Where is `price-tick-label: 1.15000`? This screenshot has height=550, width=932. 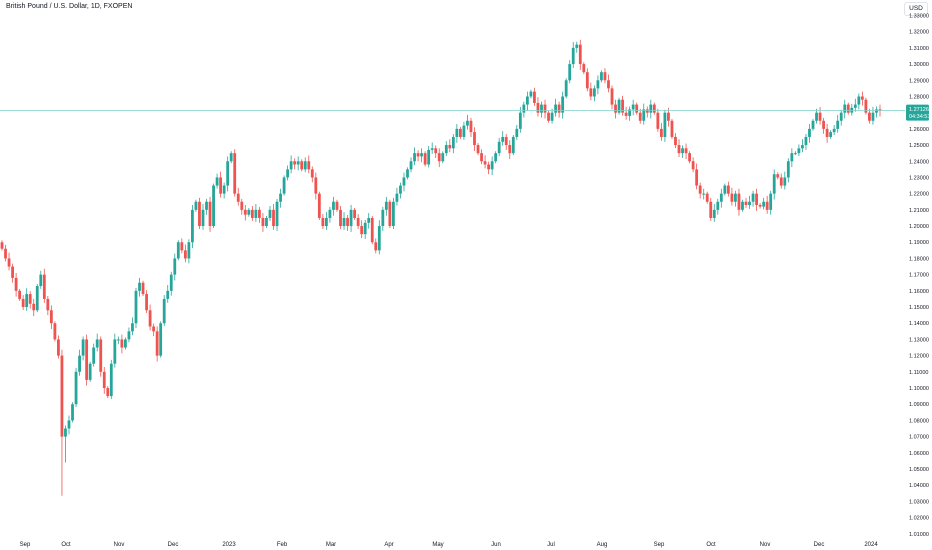
price-tick-label: 1.15000 is located at coordinates (919, 308).